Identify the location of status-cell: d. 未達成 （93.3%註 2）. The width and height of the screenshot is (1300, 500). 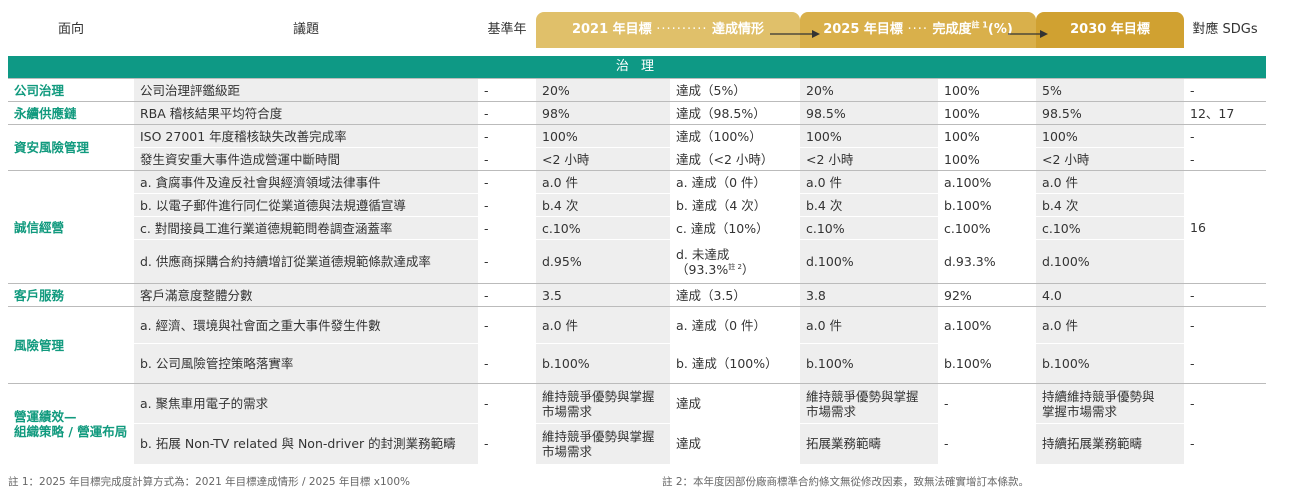
(735, 261).